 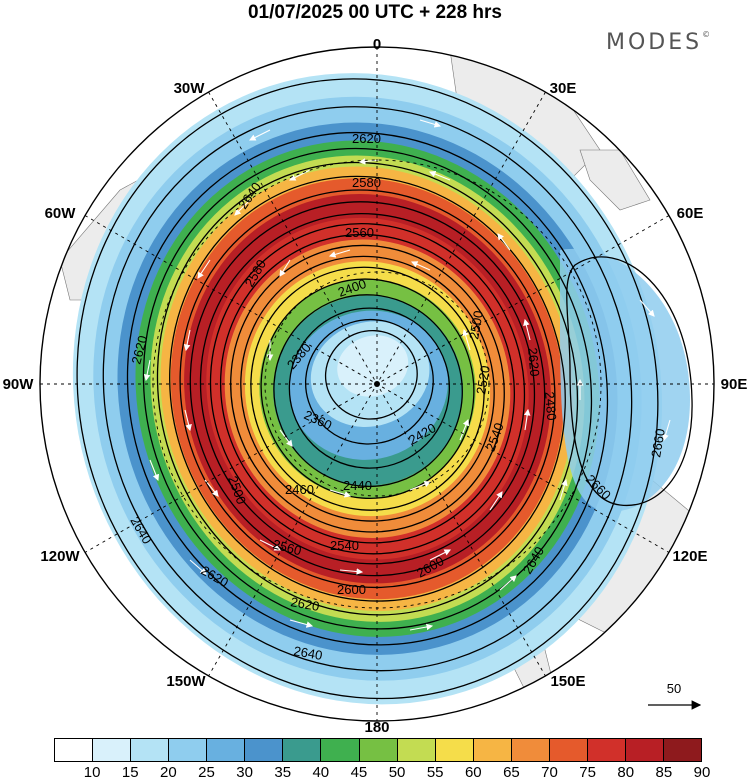 What do you see at coordinates (375, 12) in the screenshot?
I see `map-title: 01/07/2025 00 UTC + 228 hrs` at bounding box center [375, 12].